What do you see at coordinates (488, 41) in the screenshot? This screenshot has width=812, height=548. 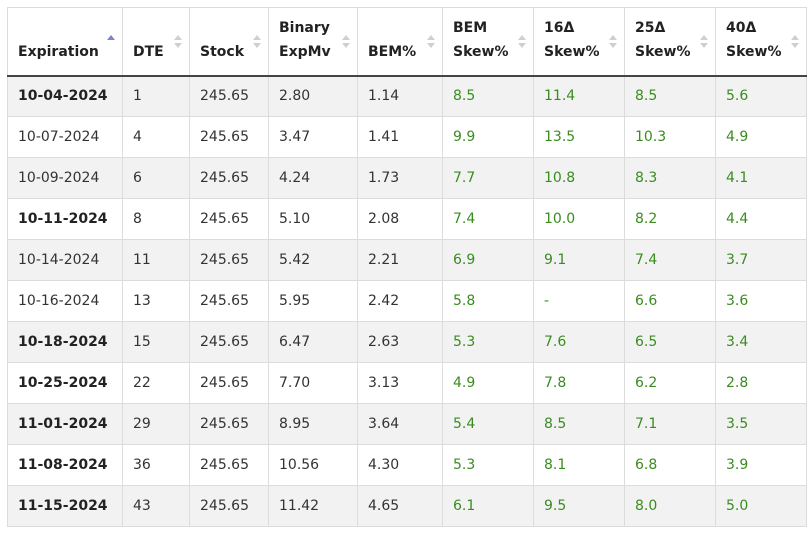 I see `column-header-bem-skew: BEM Skew%` at bounding box center [488, 41].